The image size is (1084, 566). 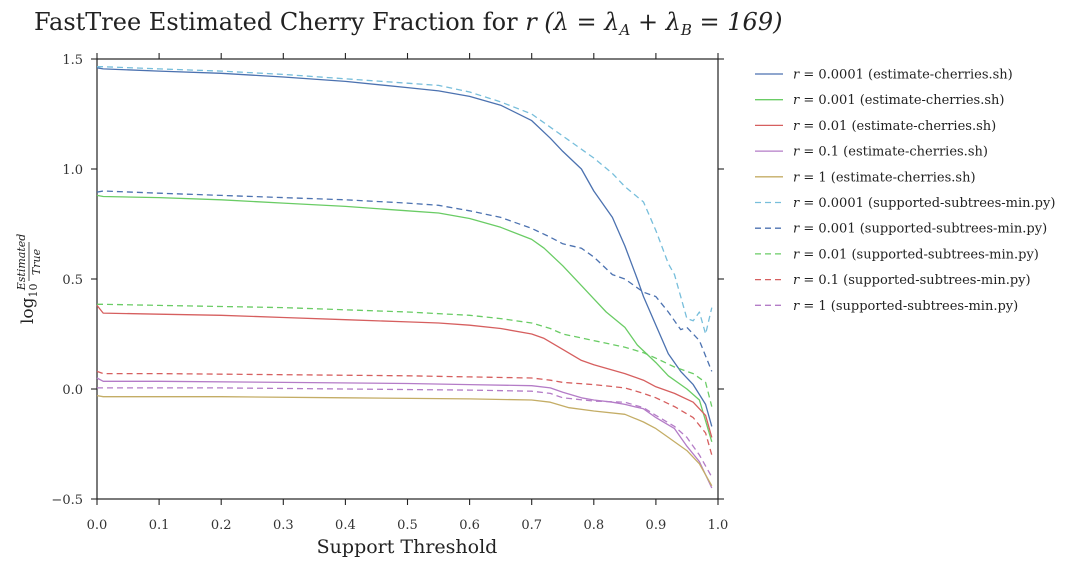 I want to click on y-label-numerator: Estimated, so click(x=21, y=263).